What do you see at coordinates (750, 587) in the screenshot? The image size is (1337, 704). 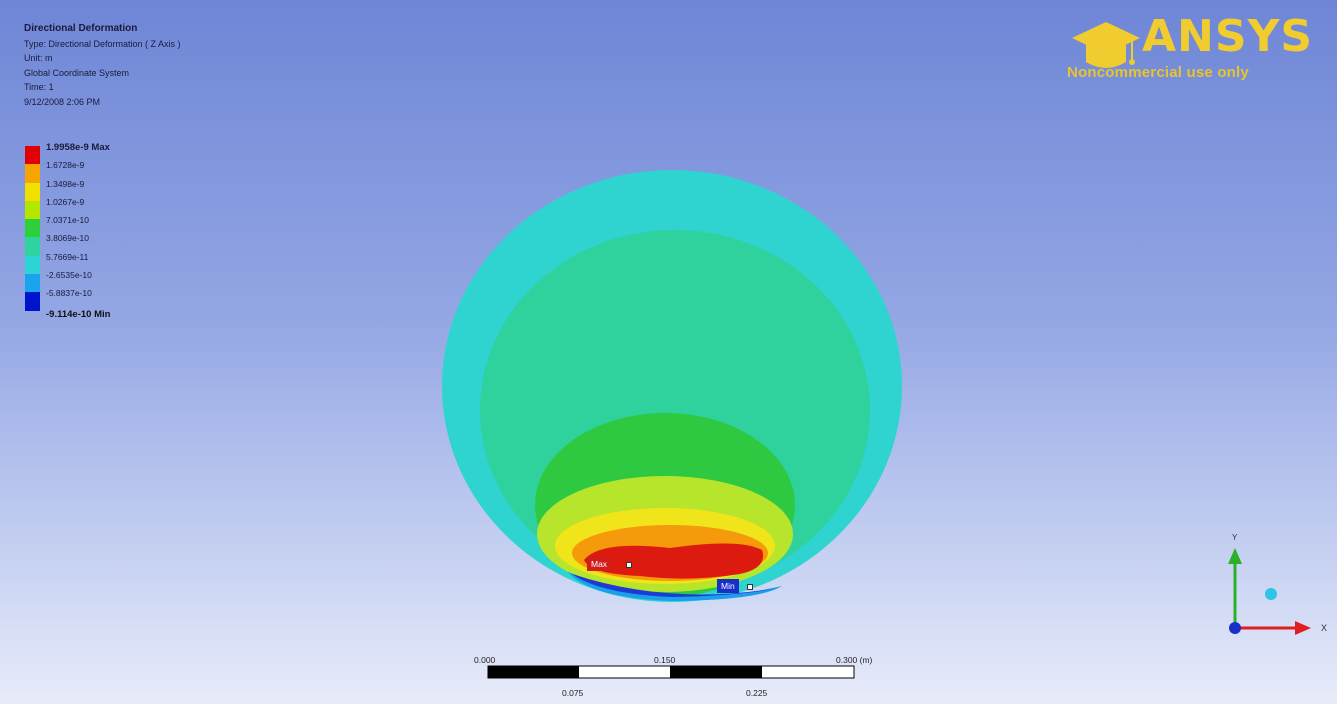 I see `min-probe-marker` at bounding box center [750, 587].